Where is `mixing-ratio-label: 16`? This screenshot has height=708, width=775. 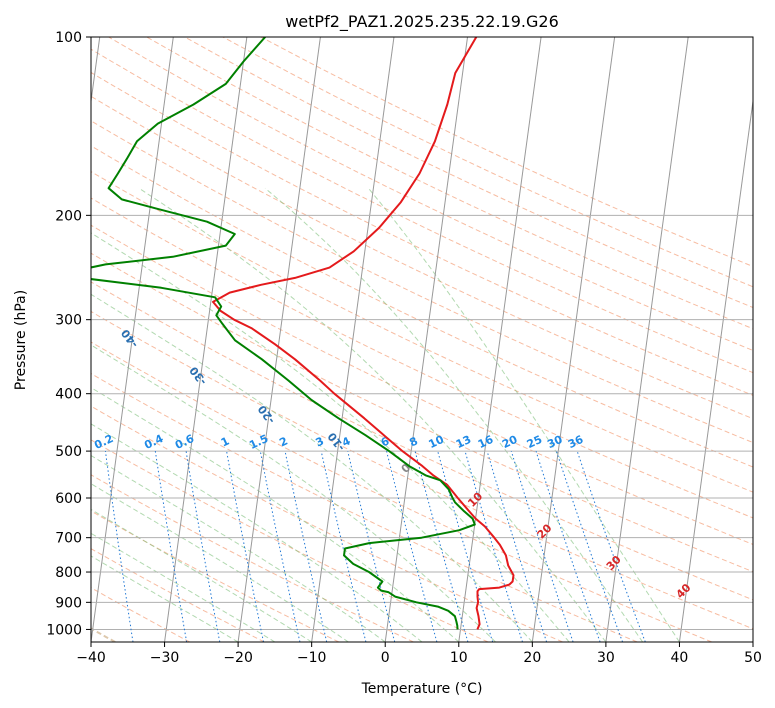
mixing-ratio-label: 16 is located at coordinates (486, 442).